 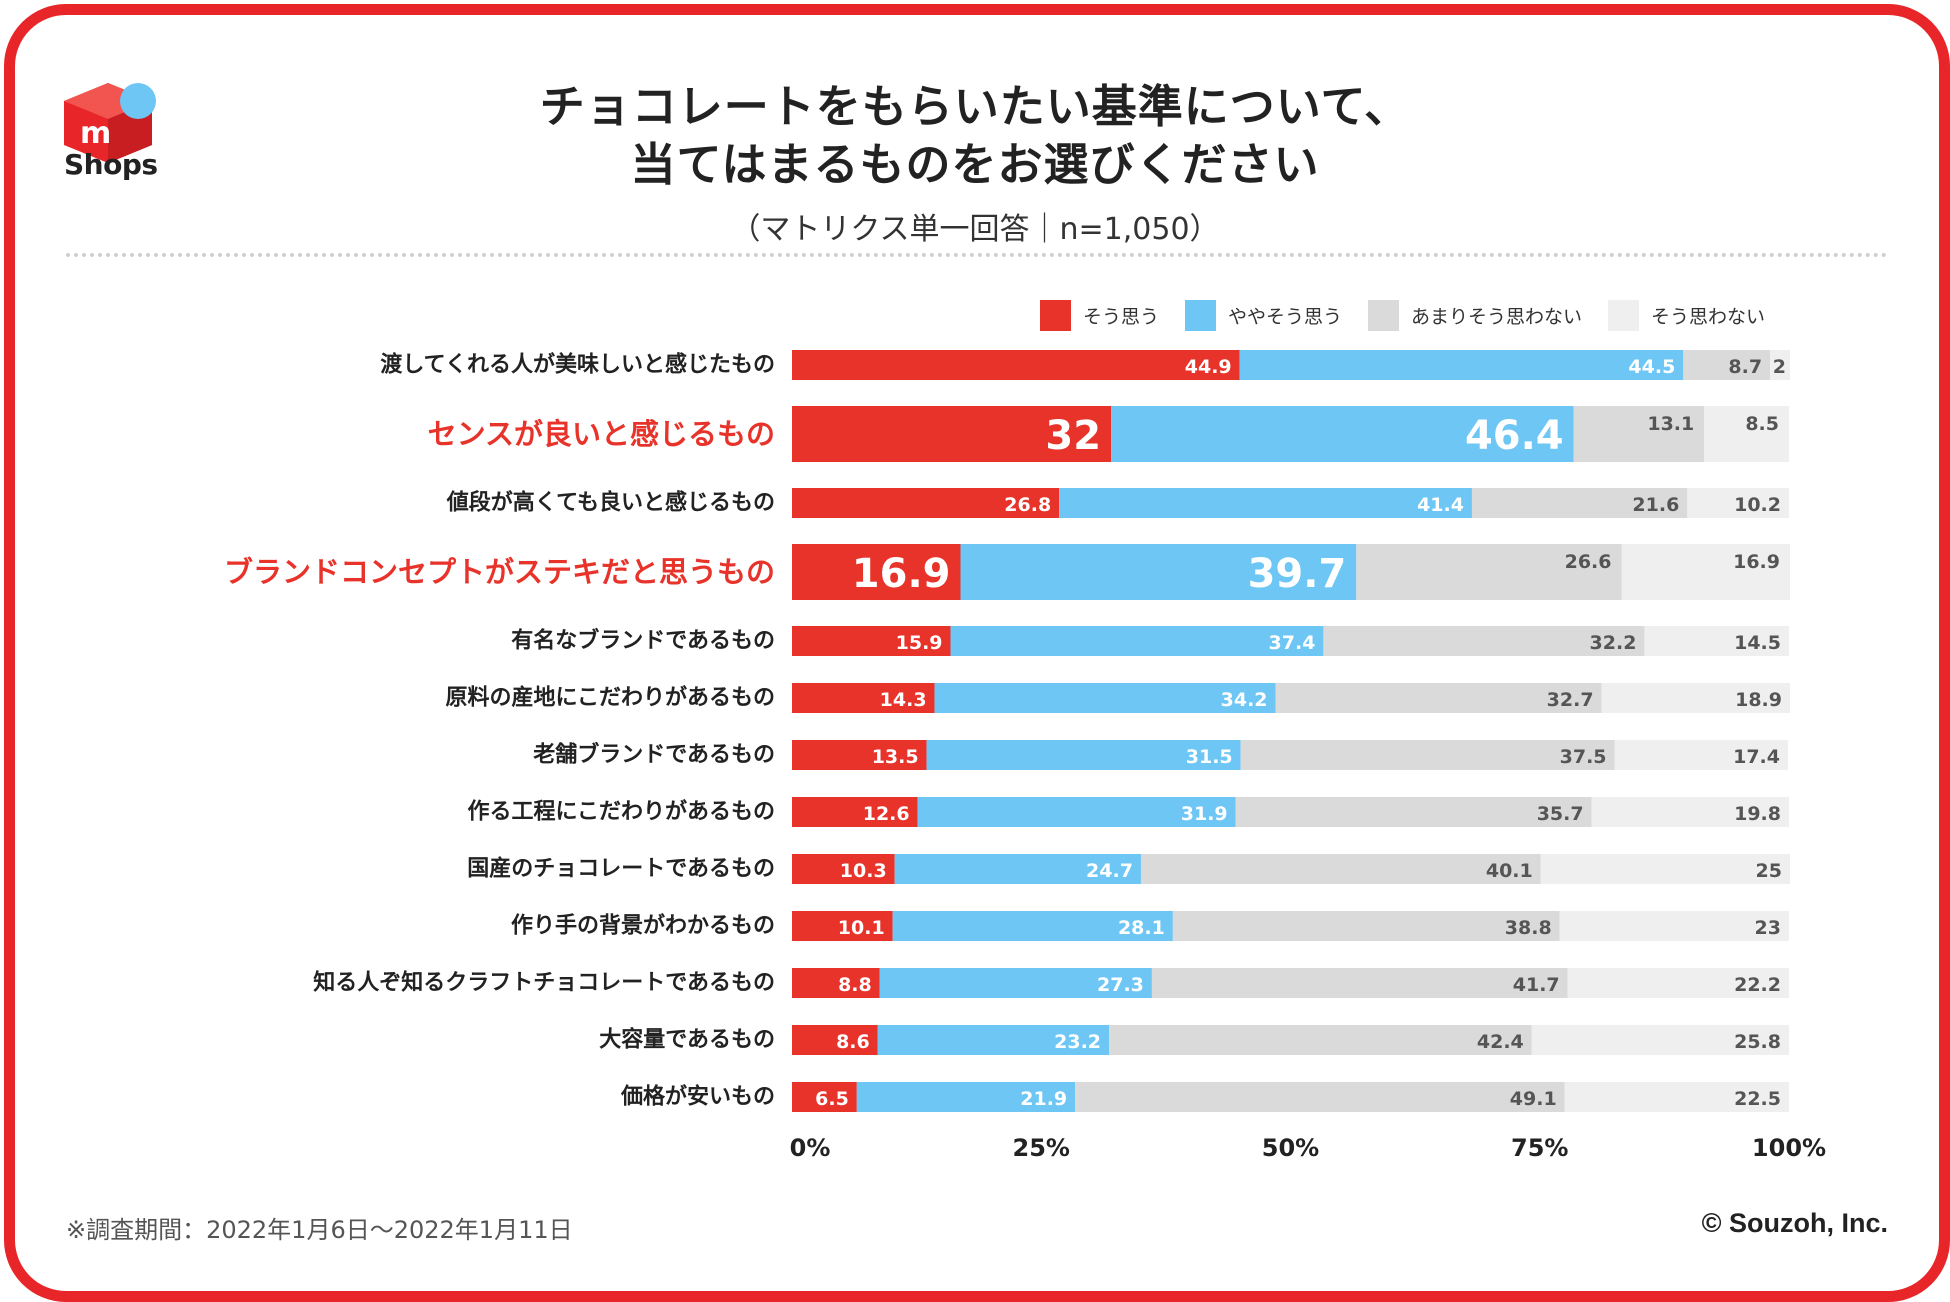 What do you see at coordinates (1570, 700) in the screenshot?
I see `data-label: 32.7` at bounding box center [1570, 700].